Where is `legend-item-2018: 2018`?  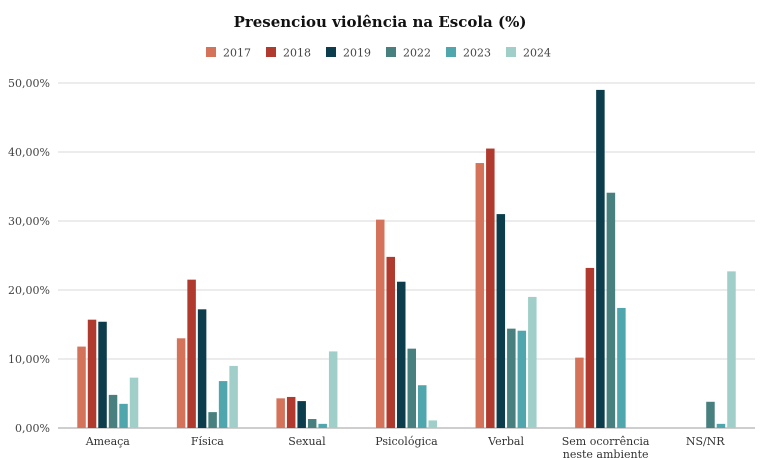
legend-item-2018: 2018 is located at coordinates (288, 53).